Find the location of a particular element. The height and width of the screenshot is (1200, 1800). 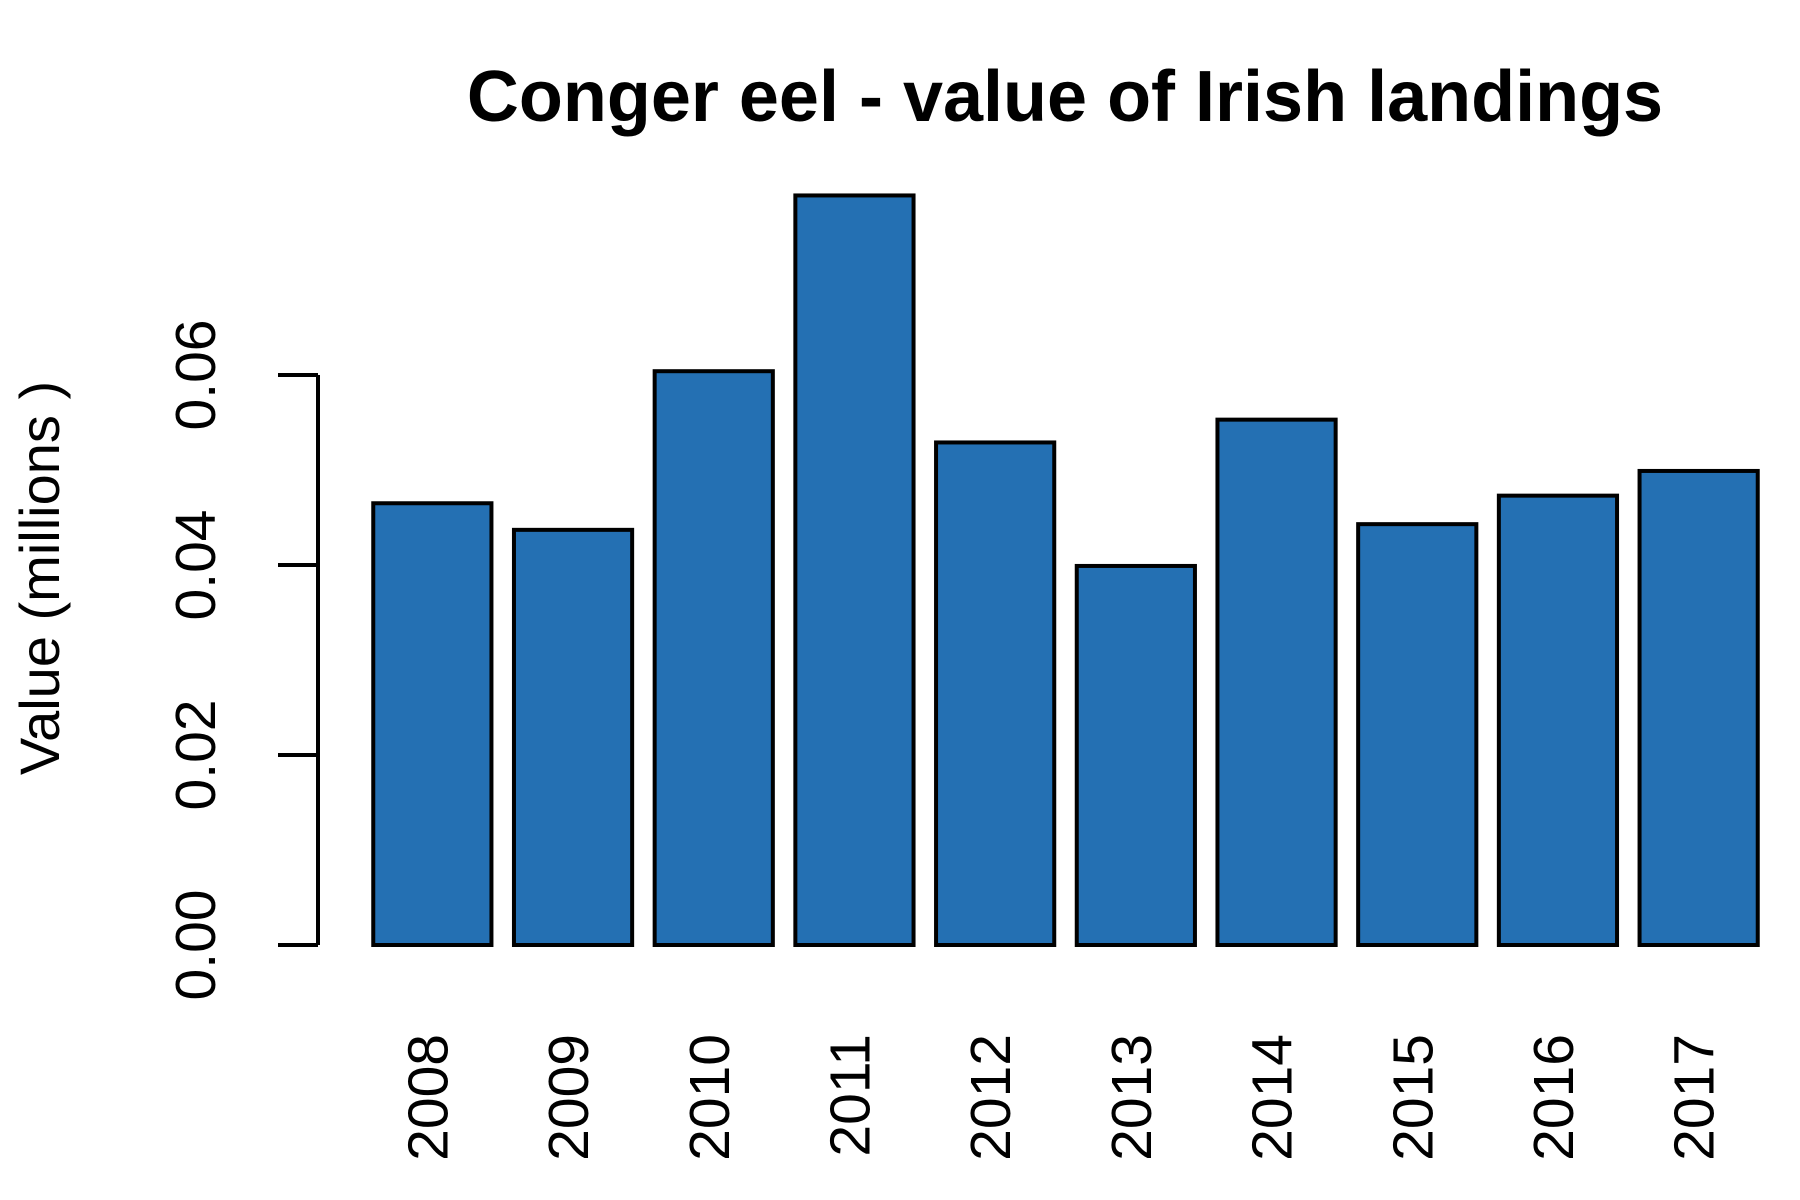

x-tick-label: 2013 is located at coordinates (1132, 1097).